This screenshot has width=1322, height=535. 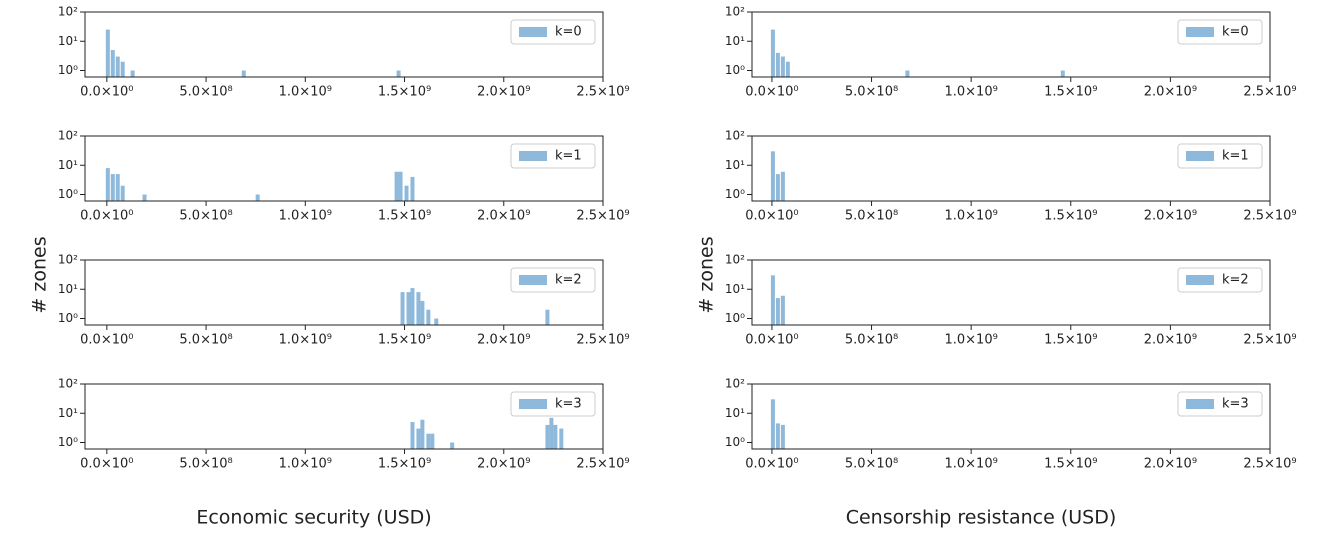 What do you see at coordinates (981, 518) in the screenshot?
I see `x-axis-label: Censorship resistance (USD)` at bounding box center [981, 518].